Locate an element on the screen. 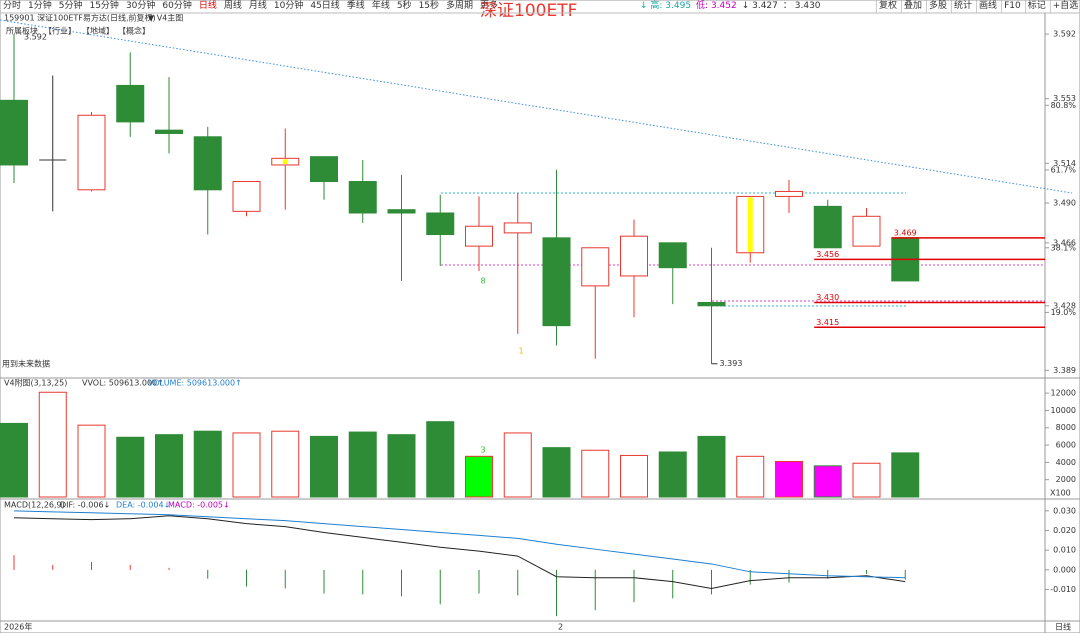 The height and width of the screenshot is (633, 1080). toolbar-button: 画线 is located at coordinates (986, 6).